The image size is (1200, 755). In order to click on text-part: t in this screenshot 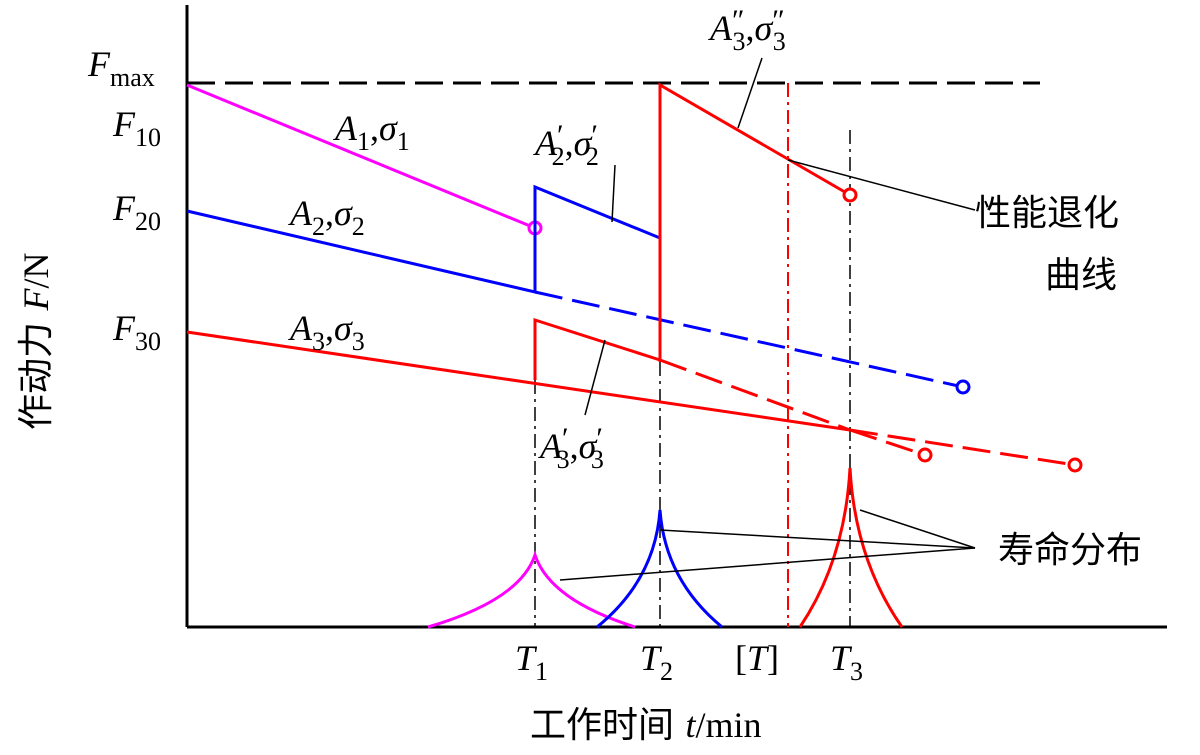, I will do `click(690, 725)`.